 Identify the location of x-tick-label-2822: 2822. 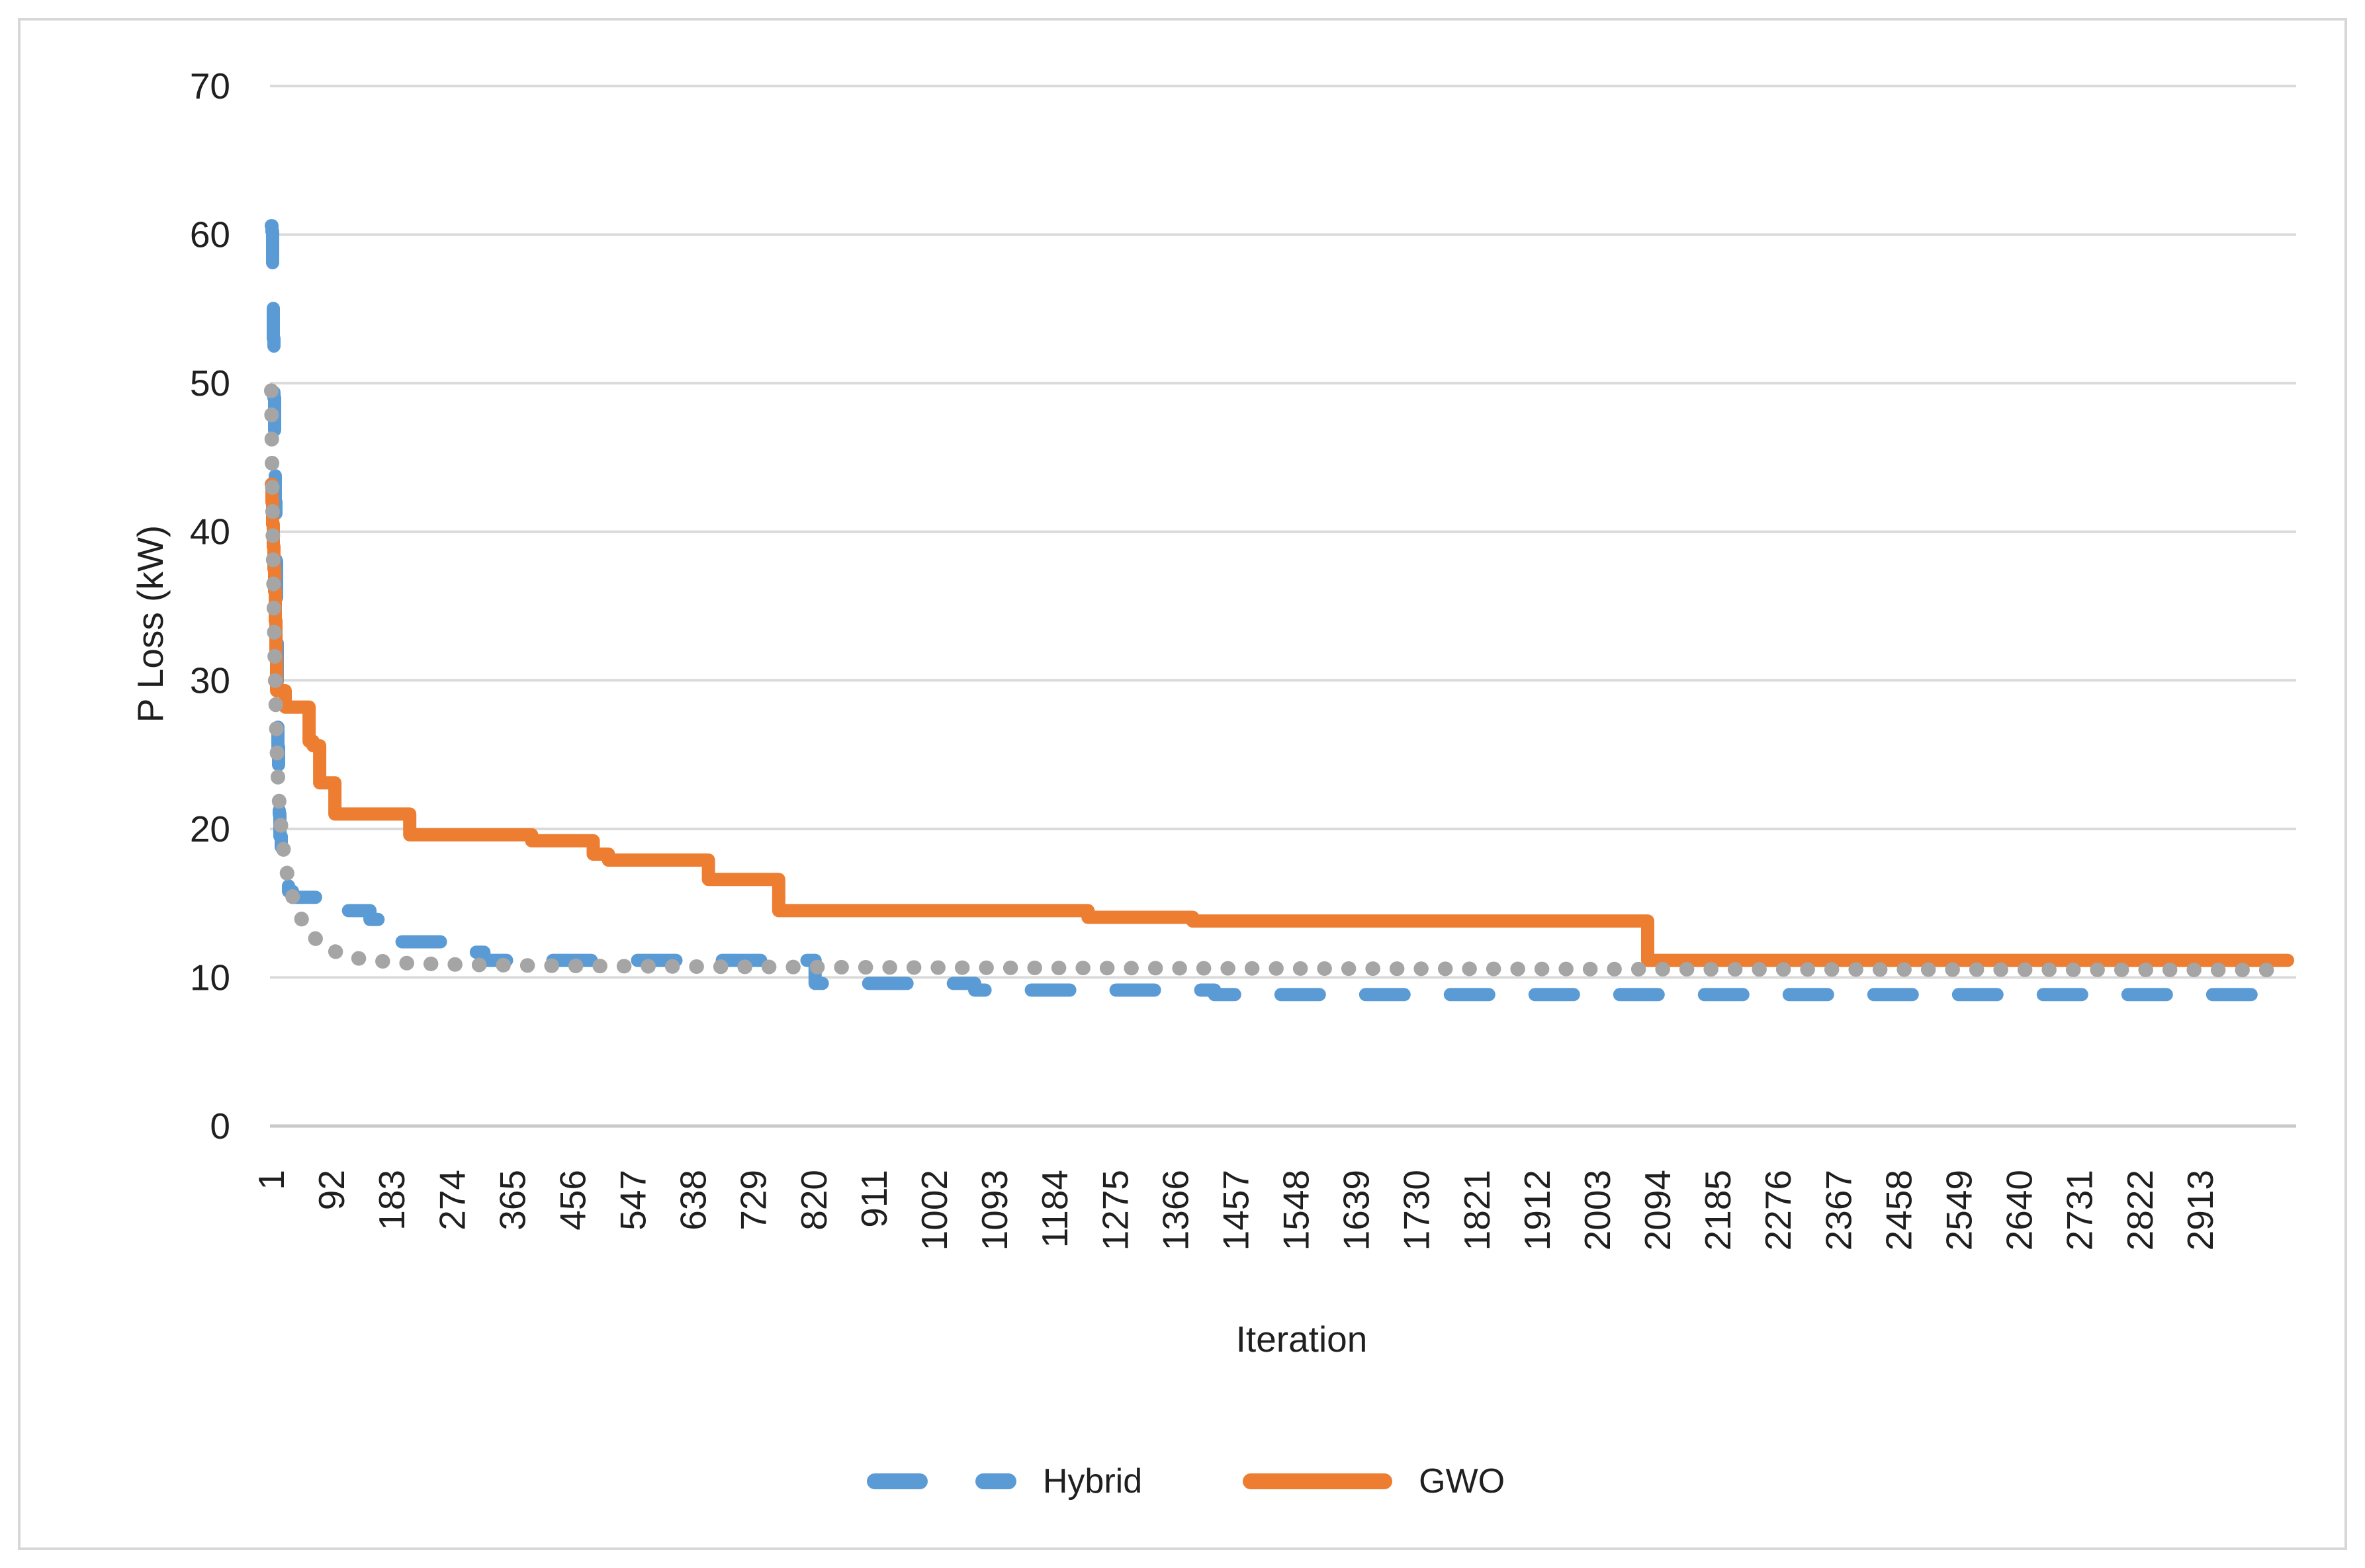
(2140, 1210).